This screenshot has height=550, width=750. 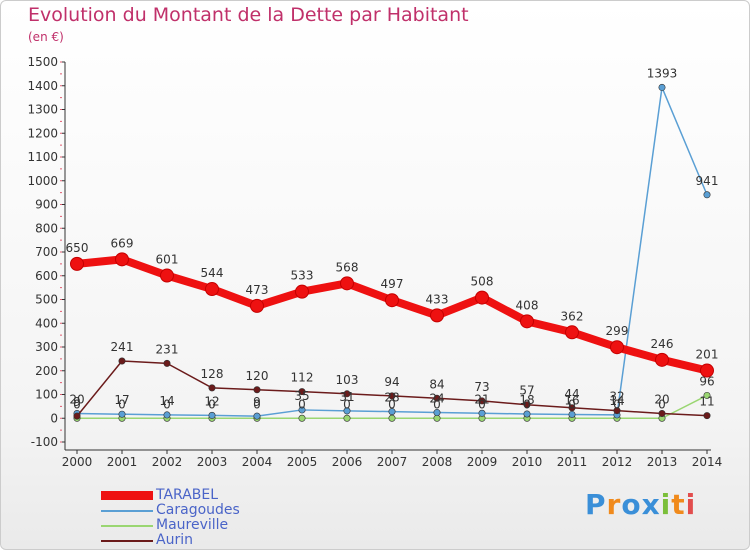 What do you see at coordinates (174, 540) in the screenshot?
I see `legend-label-aurin: Aurin` at bounding box center [174, 540].